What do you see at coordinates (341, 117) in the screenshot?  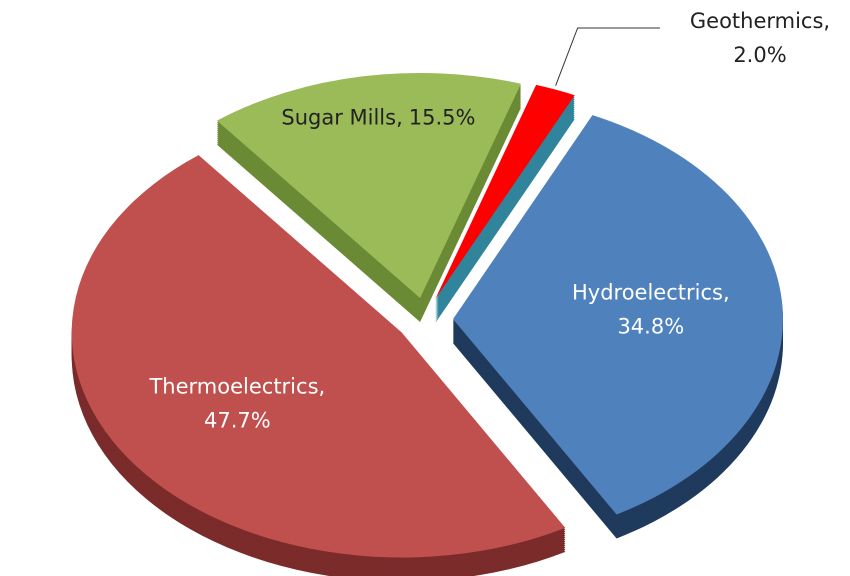 I see `category-label: Sugar Mills,` at bounding box center [341, 117].